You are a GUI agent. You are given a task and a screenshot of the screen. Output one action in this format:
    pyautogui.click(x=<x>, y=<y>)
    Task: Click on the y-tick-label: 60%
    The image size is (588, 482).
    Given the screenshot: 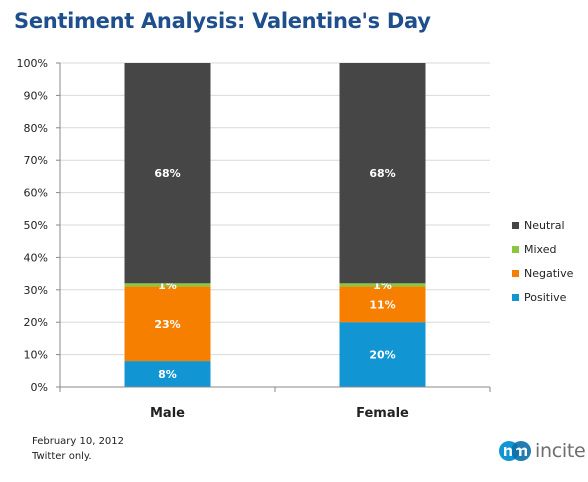 What is the action you would take?
    pyautogui.click(x=36, y=193)
    